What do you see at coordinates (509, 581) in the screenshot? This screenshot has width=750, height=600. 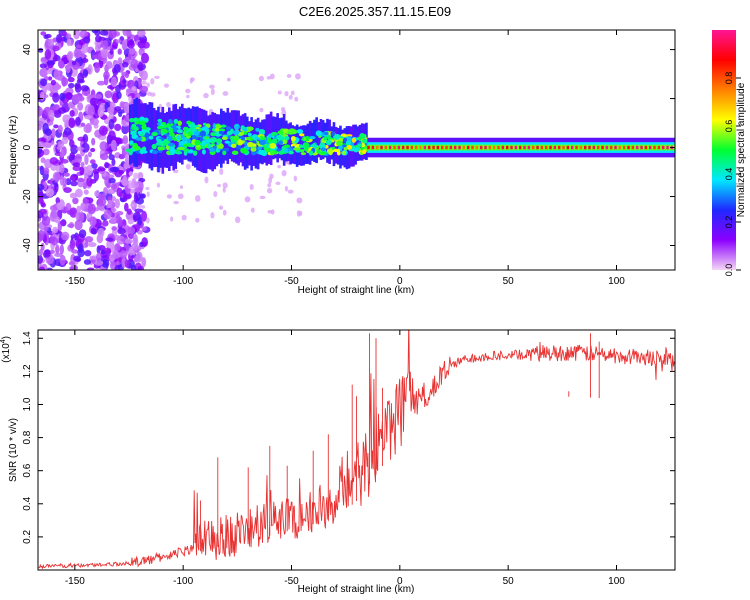 I see `snr-x-tick-label: 50` at bounding box center [509, 581].